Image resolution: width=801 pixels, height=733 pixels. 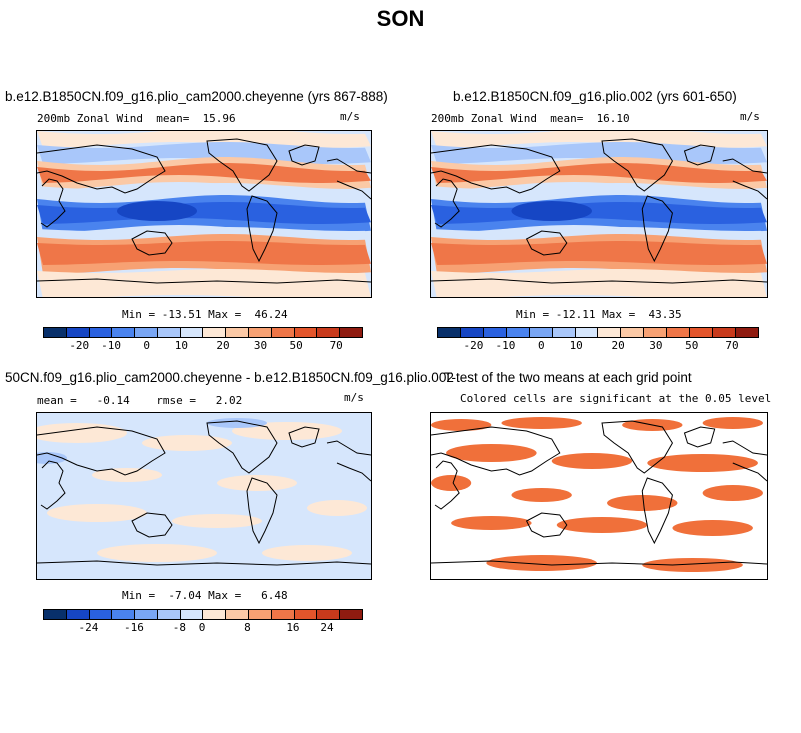 I want to click on case1-colorbar-ticks: -20 -10 0 10 20 30 50 70, so click(x=202, y=346).